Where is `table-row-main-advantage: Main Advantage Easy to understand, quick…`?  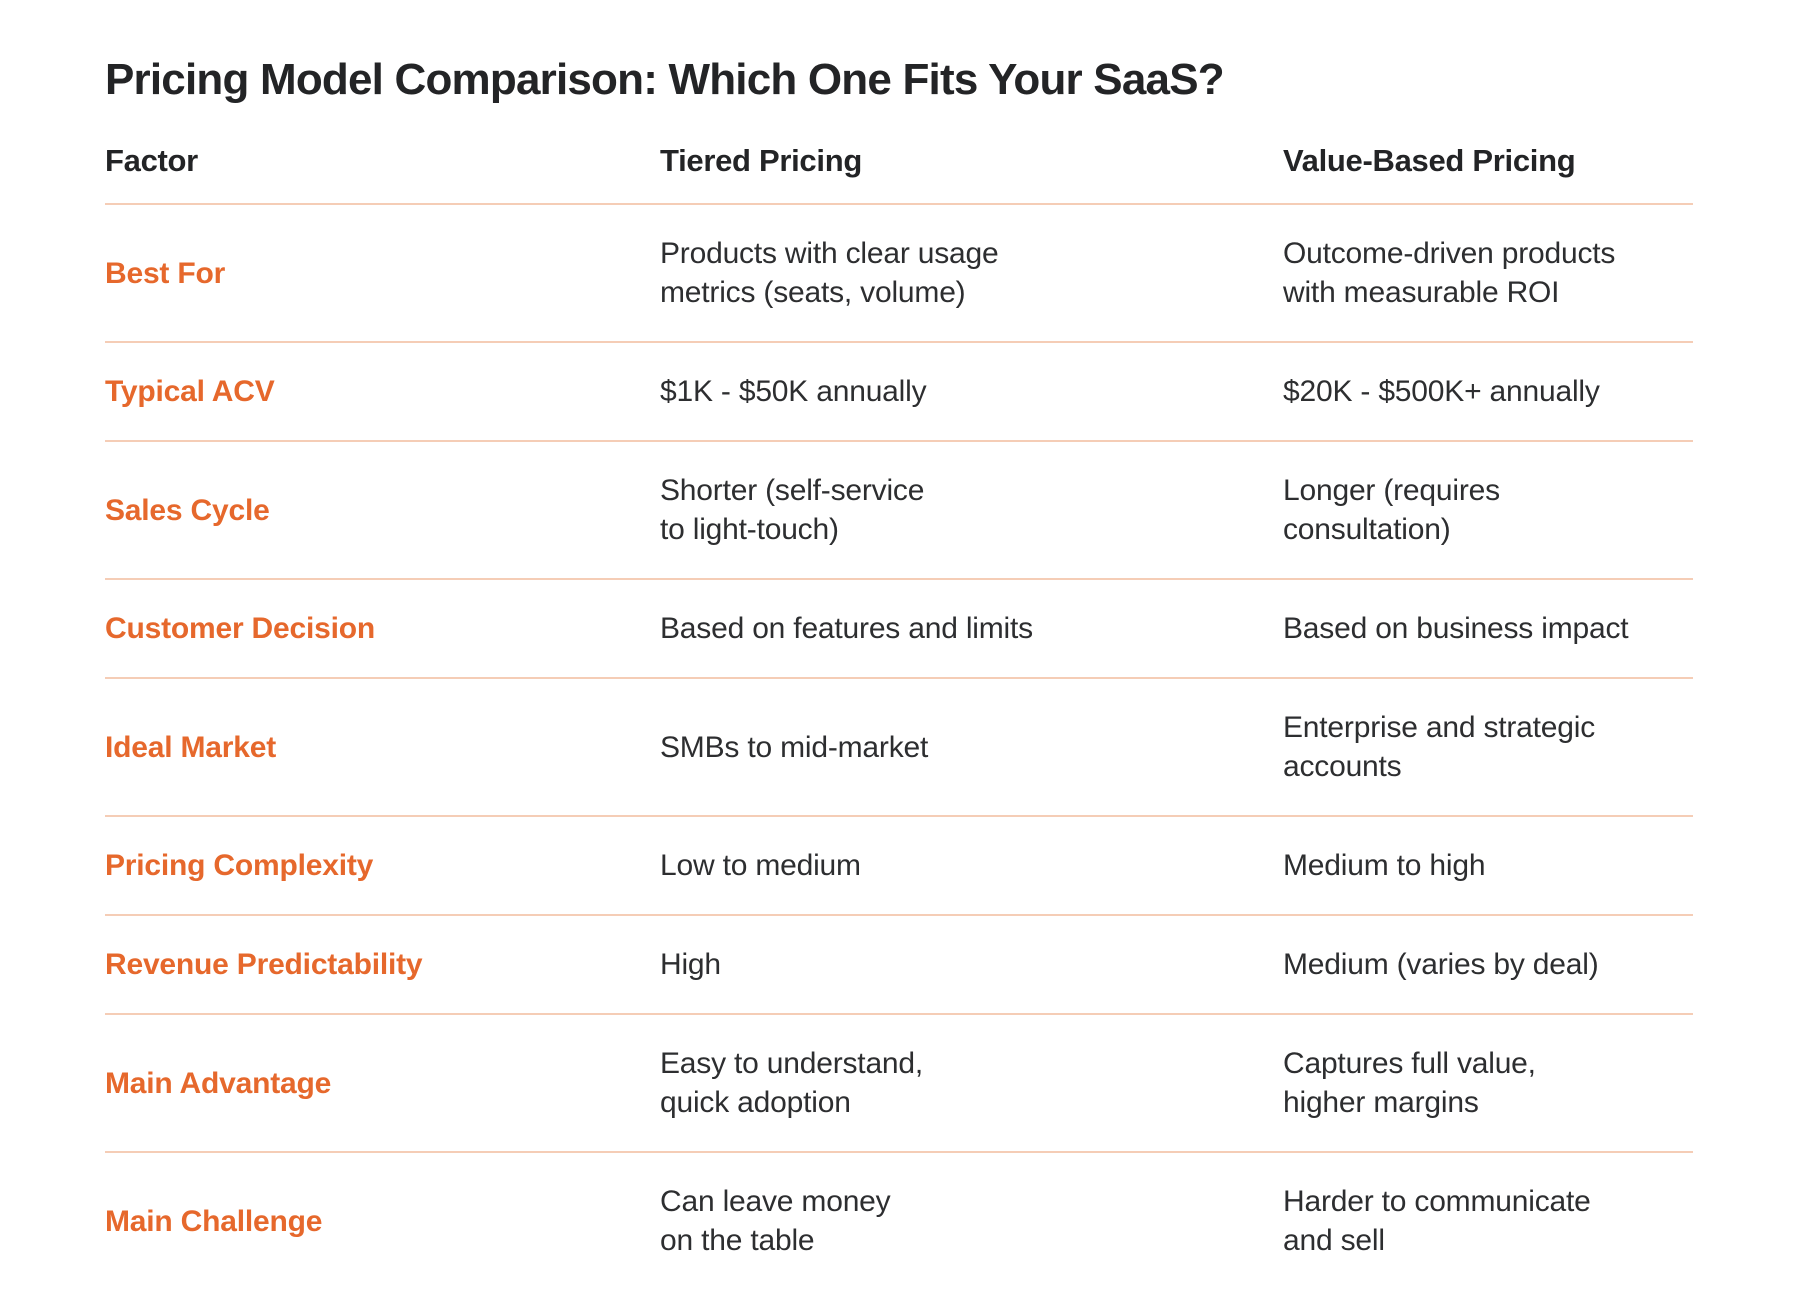
table-row-main-advantage: Main Advantage Easy to understand, quick… is located at coordinates (899, 1084).